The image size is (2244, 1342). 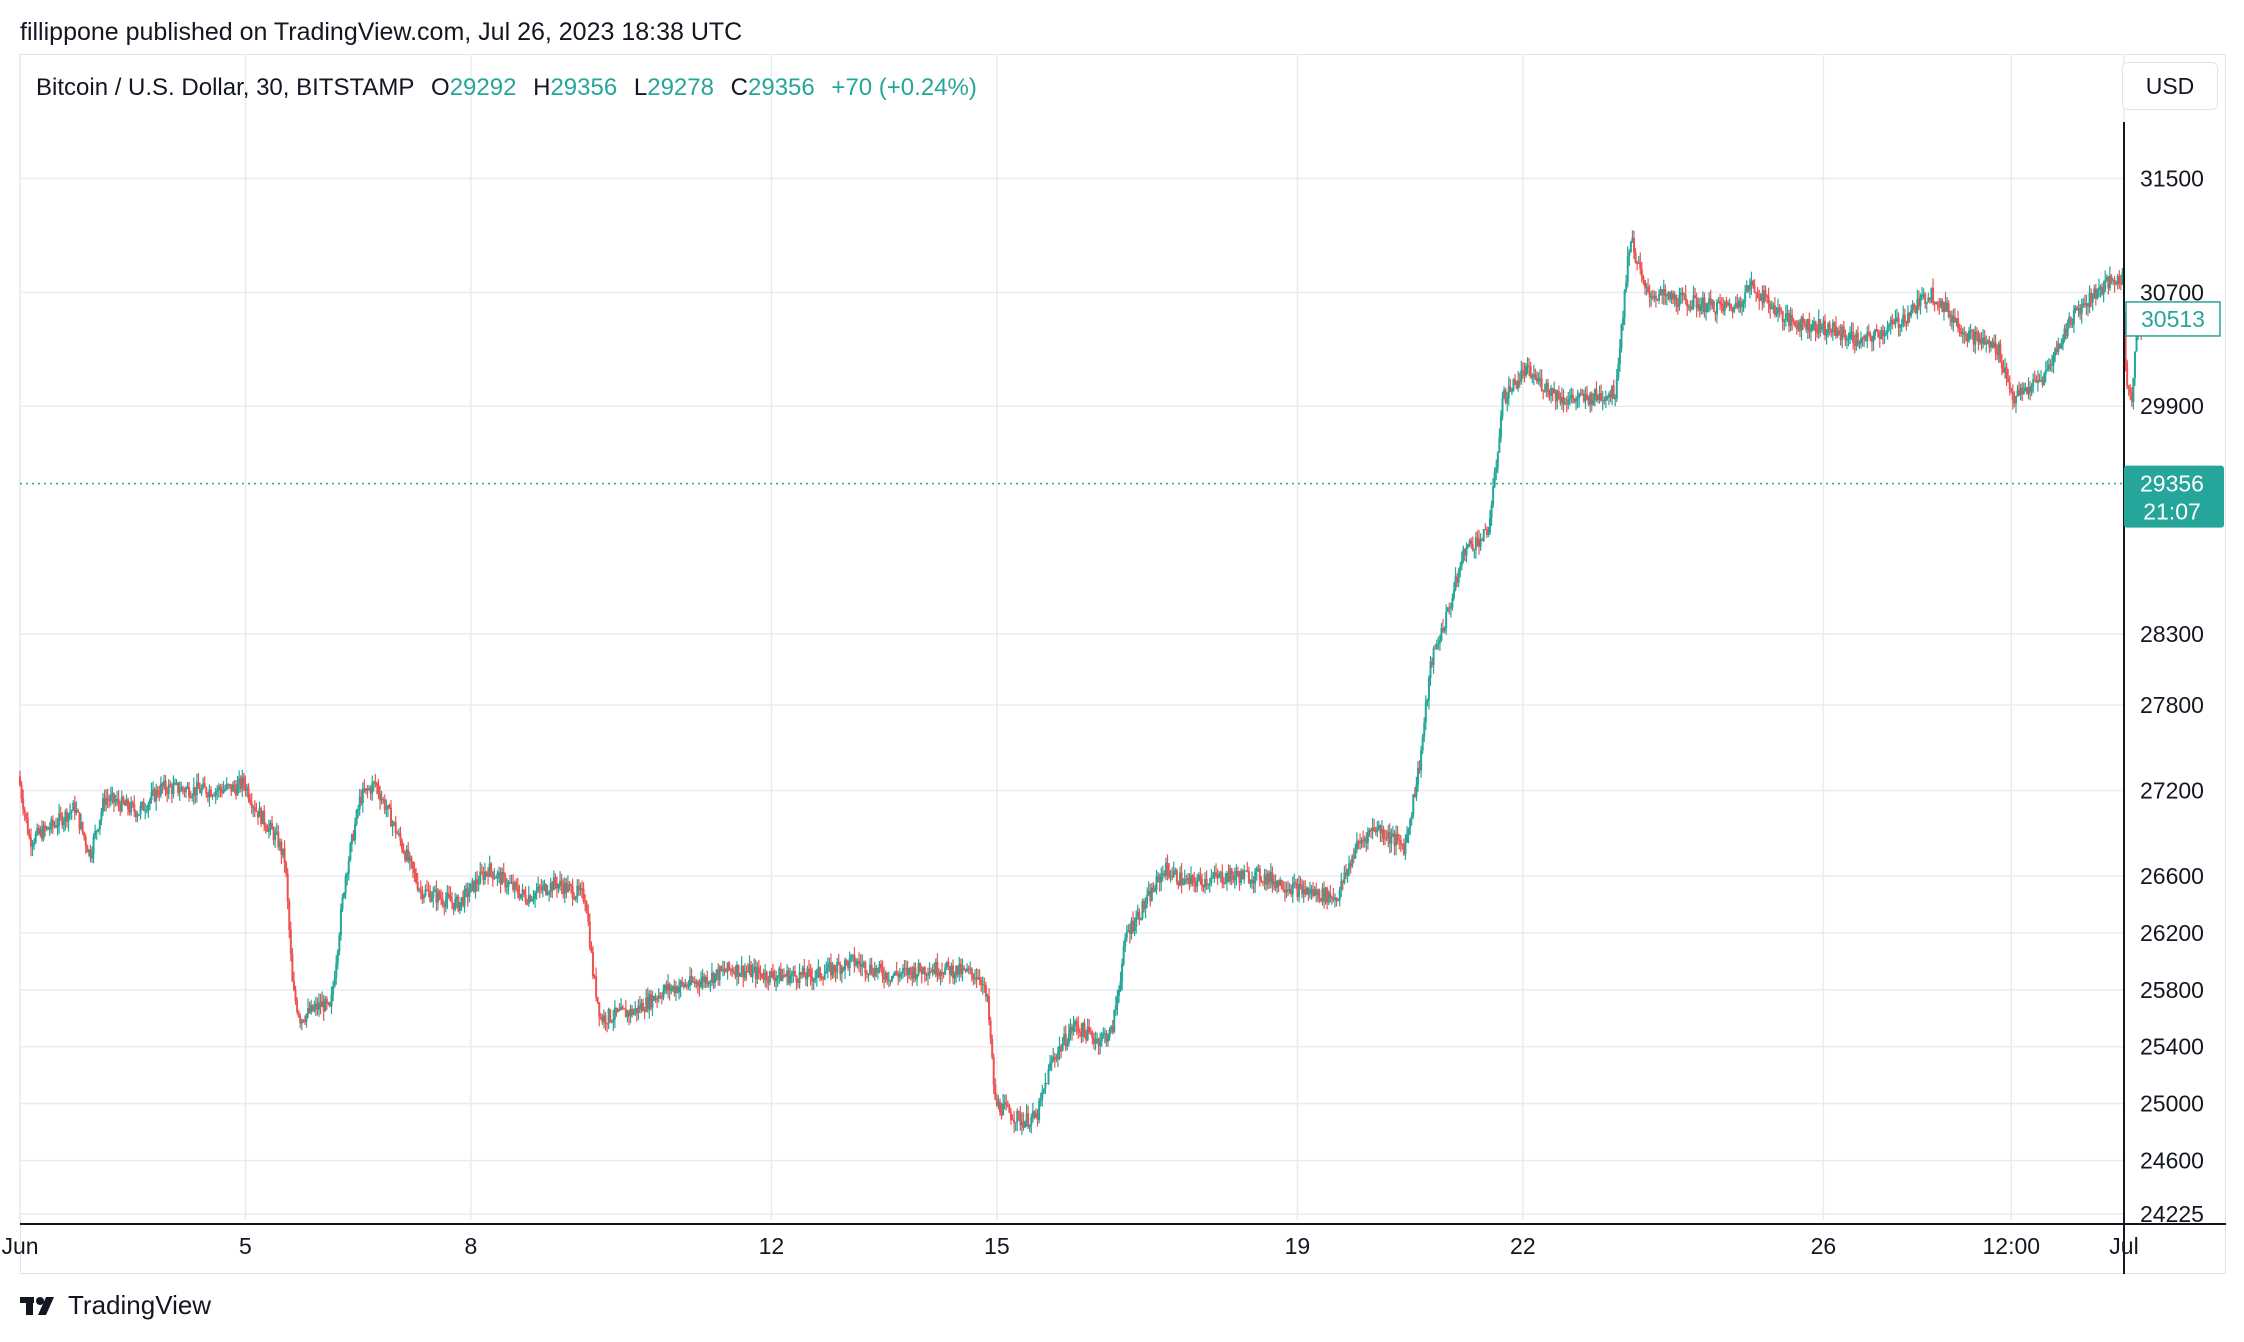 What do you see at coordinates (2173, 319) in the screenshot?
I see `crosshair-price-box` at bounding box center [2173, 319].